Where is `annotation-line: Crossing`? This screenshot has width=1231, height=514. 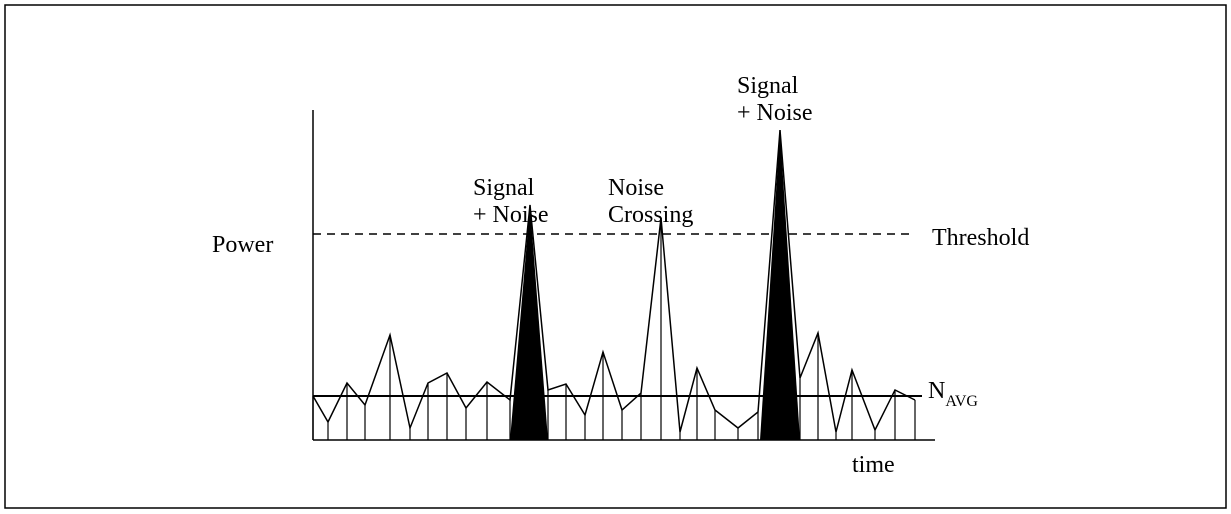 annotation-line: Crossing is located at coordinates (650, 215).